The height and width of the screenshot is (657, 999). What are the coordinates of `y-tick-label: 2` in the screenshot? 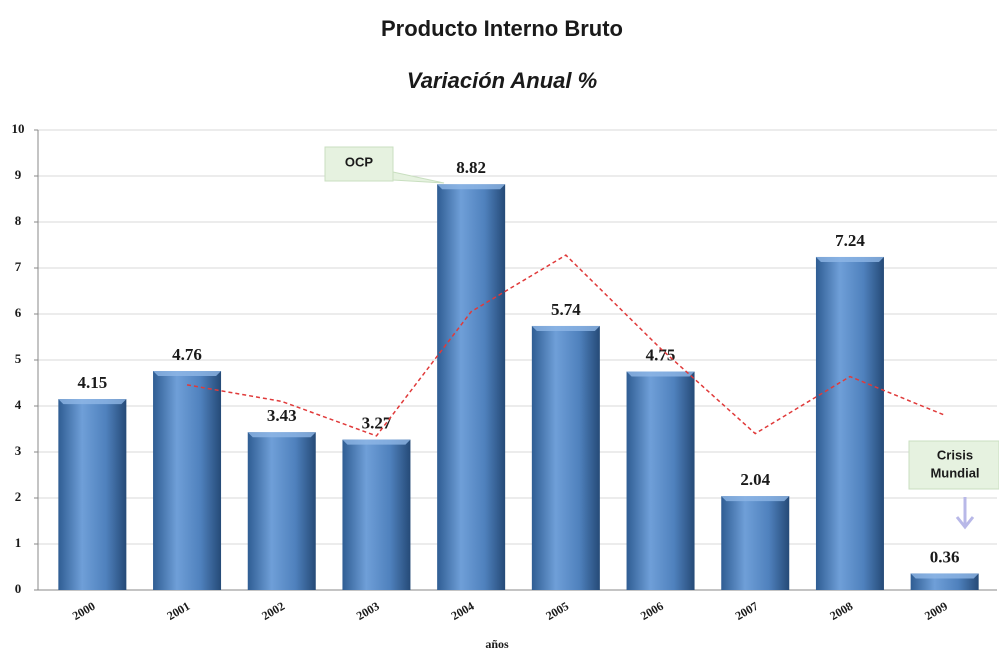 It's located at (18, 496).